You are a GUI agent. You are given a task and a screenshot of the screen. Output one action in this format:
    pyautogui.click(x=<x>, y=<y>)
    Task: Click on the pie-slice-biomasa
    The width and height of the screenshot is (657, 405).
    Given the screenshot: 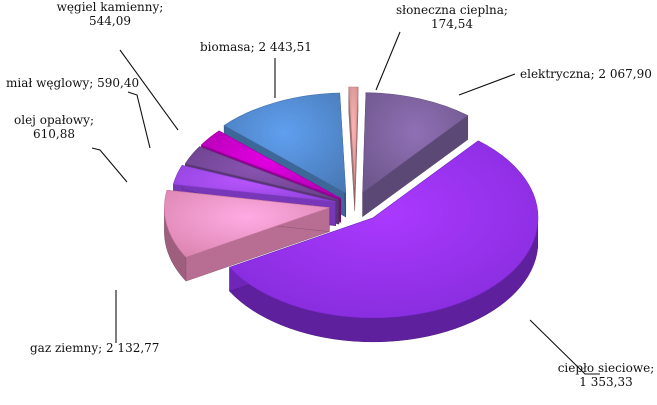 What is the action you would take?
    pyautogui.click(x=285, y=143)
    